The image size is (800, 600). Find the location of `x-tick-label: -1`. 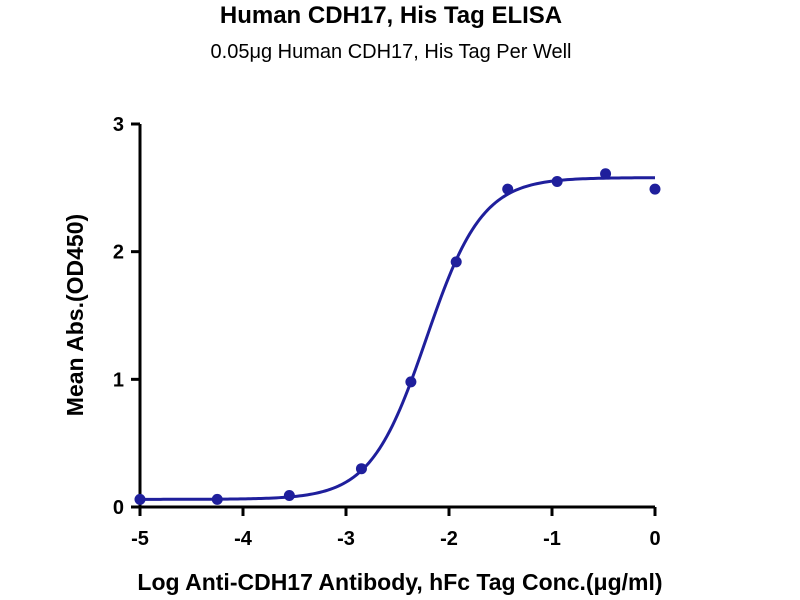

x-tick-label: -1 is located at coordinates (552, 539).